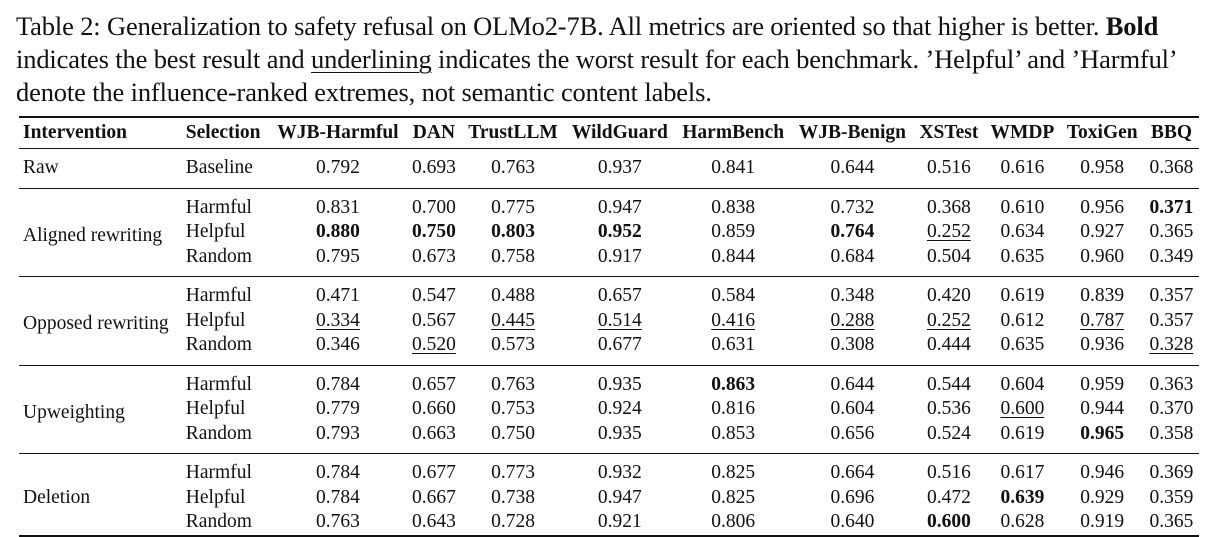 The height and width of the screenshot is (537, 1219). I want to click on value-cell: 0.657, so click(433, 384).